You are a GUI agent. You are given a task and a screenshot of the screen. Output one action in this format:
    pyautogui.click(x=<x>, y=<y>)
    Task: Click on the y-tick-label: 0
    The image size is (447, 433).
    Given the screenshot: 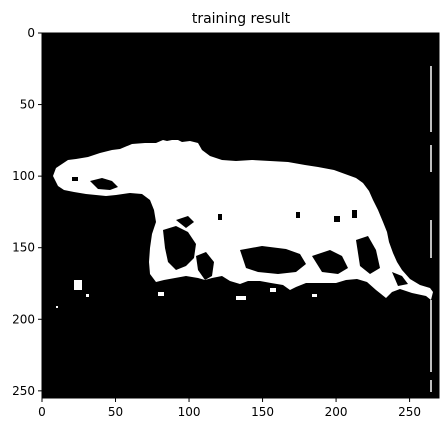 What is the action you would take?
    pyautogui.click(x=31, y=33)
    